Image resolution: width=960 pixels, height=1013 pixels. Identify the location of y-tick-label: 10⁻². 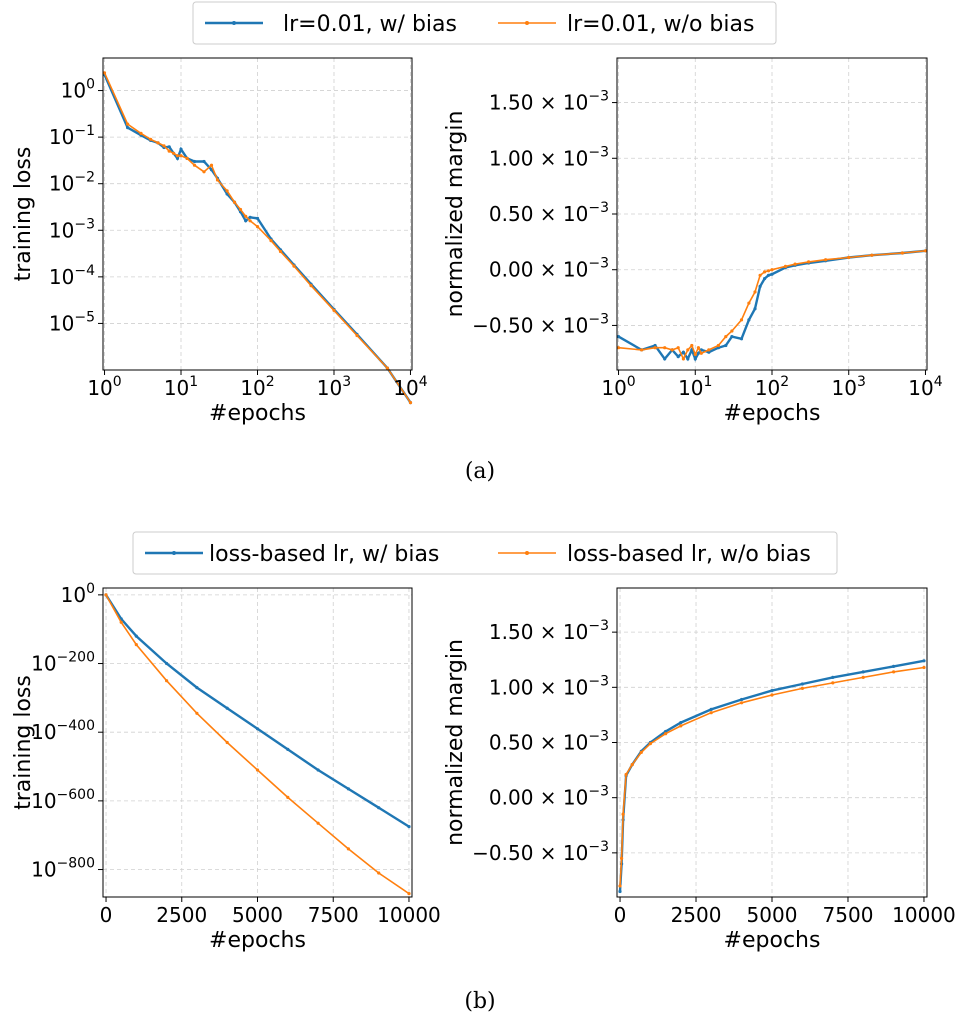
(72, 183).